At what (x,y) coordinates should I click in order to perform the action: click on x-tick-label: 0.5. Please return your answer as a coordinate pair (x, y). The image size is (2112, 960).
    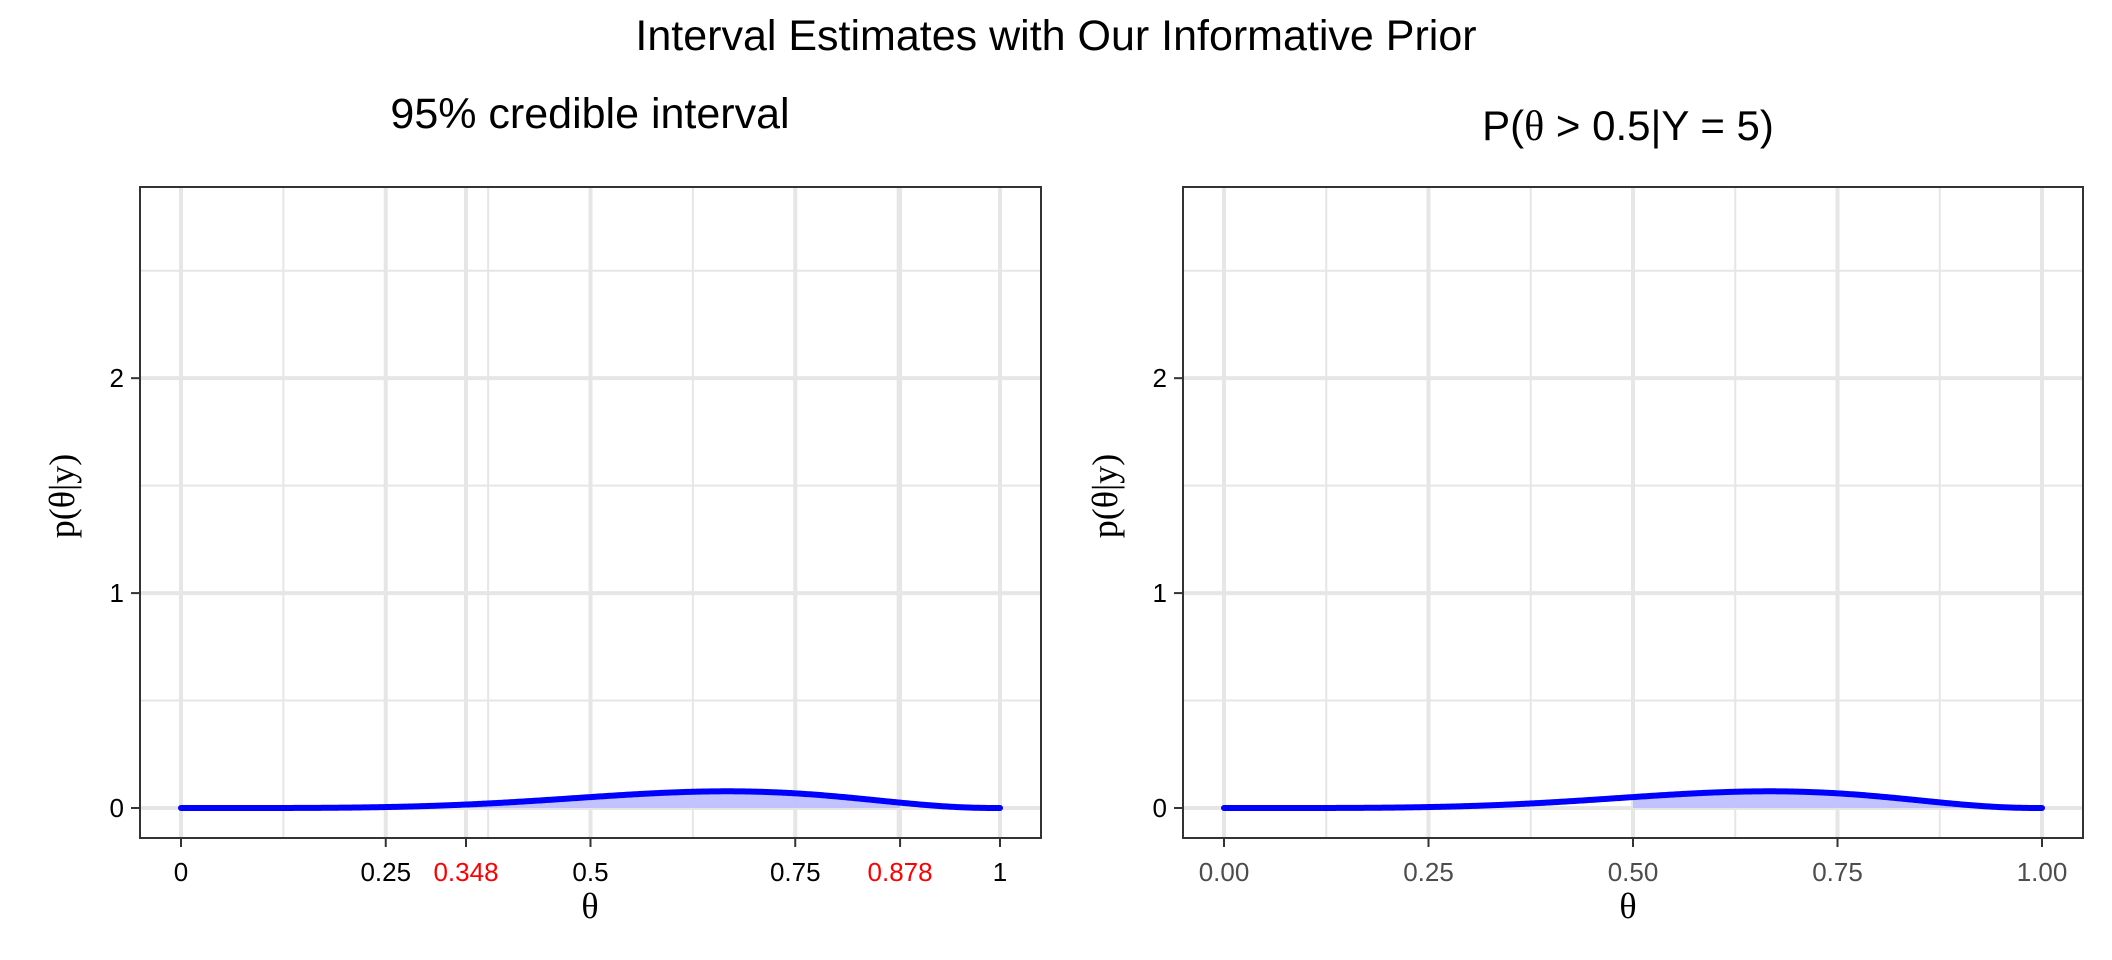
    Looking at the image, I should click on (590, 872).